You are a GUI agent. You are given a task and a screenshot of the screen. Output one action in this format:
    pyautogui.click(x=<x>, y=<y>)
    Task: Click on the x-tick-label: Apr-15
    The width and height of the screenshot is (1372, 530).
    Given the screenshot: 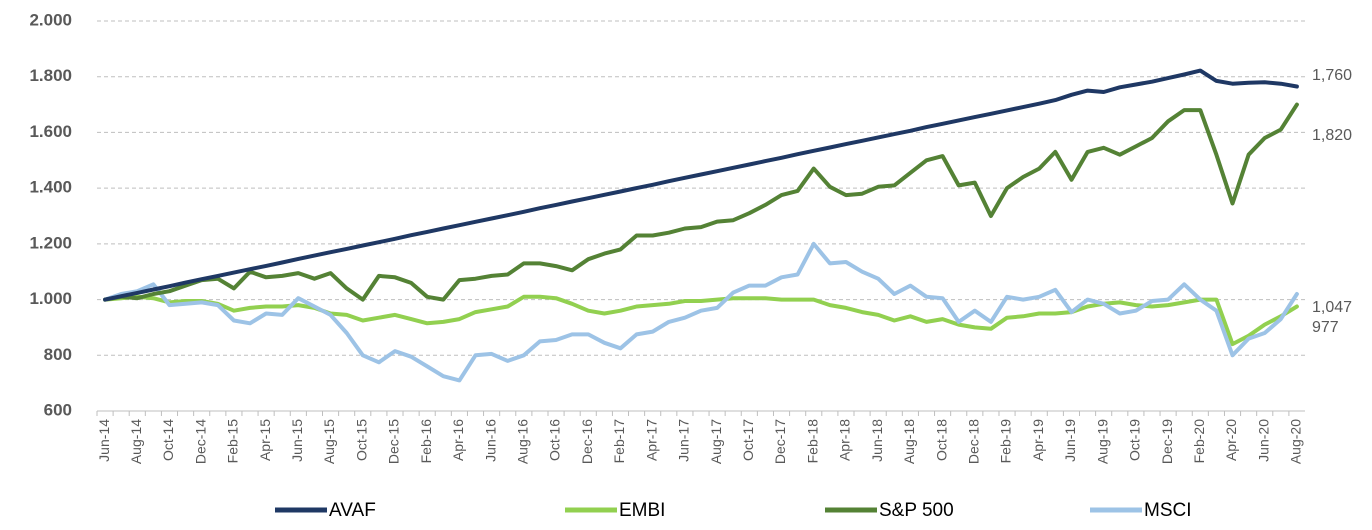 What is the action you would take?
    pyautogui.click(x=265, y=440)
    